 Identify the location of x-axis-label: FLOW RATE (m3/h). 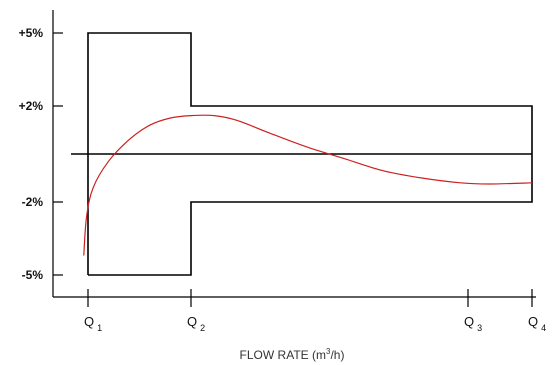
(292, 354).